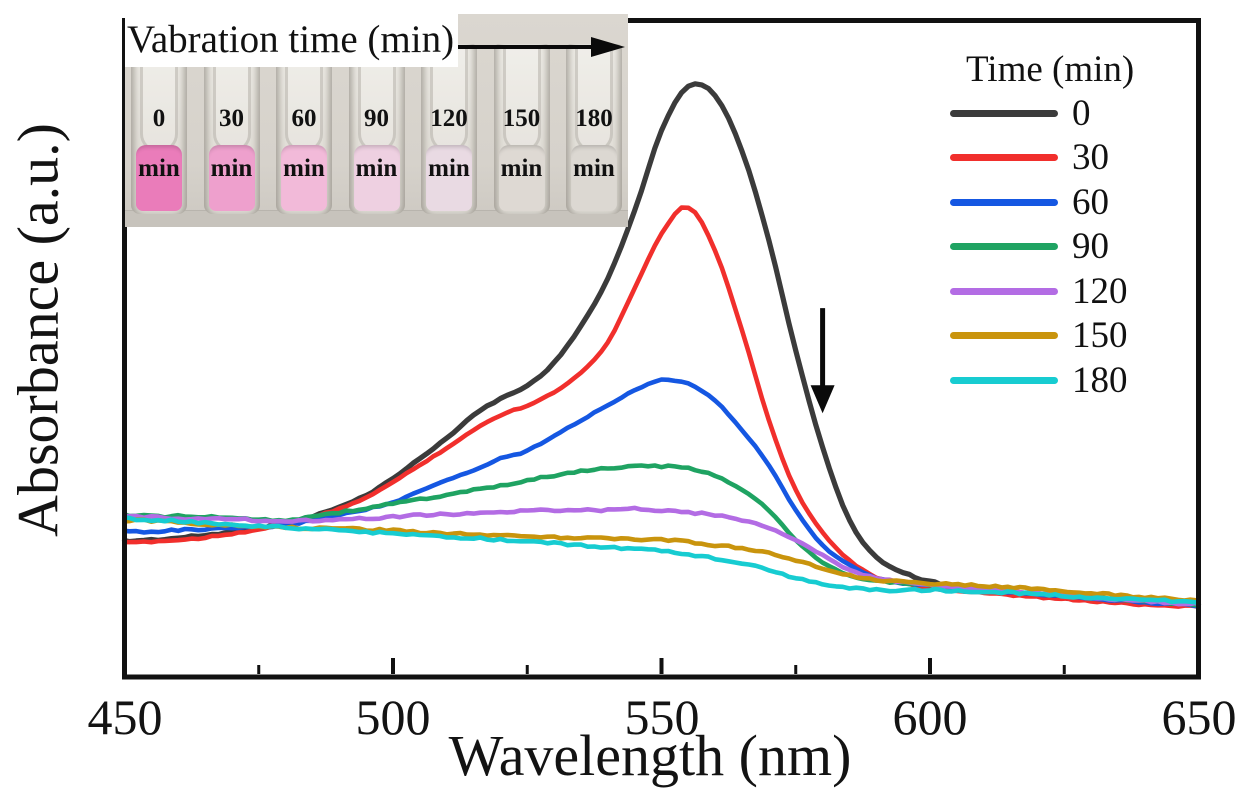  What do you see at coordinates (304, 118) in the screenshot?
I see `cuvette-time-label: 60` at bounding box center [304, 118].